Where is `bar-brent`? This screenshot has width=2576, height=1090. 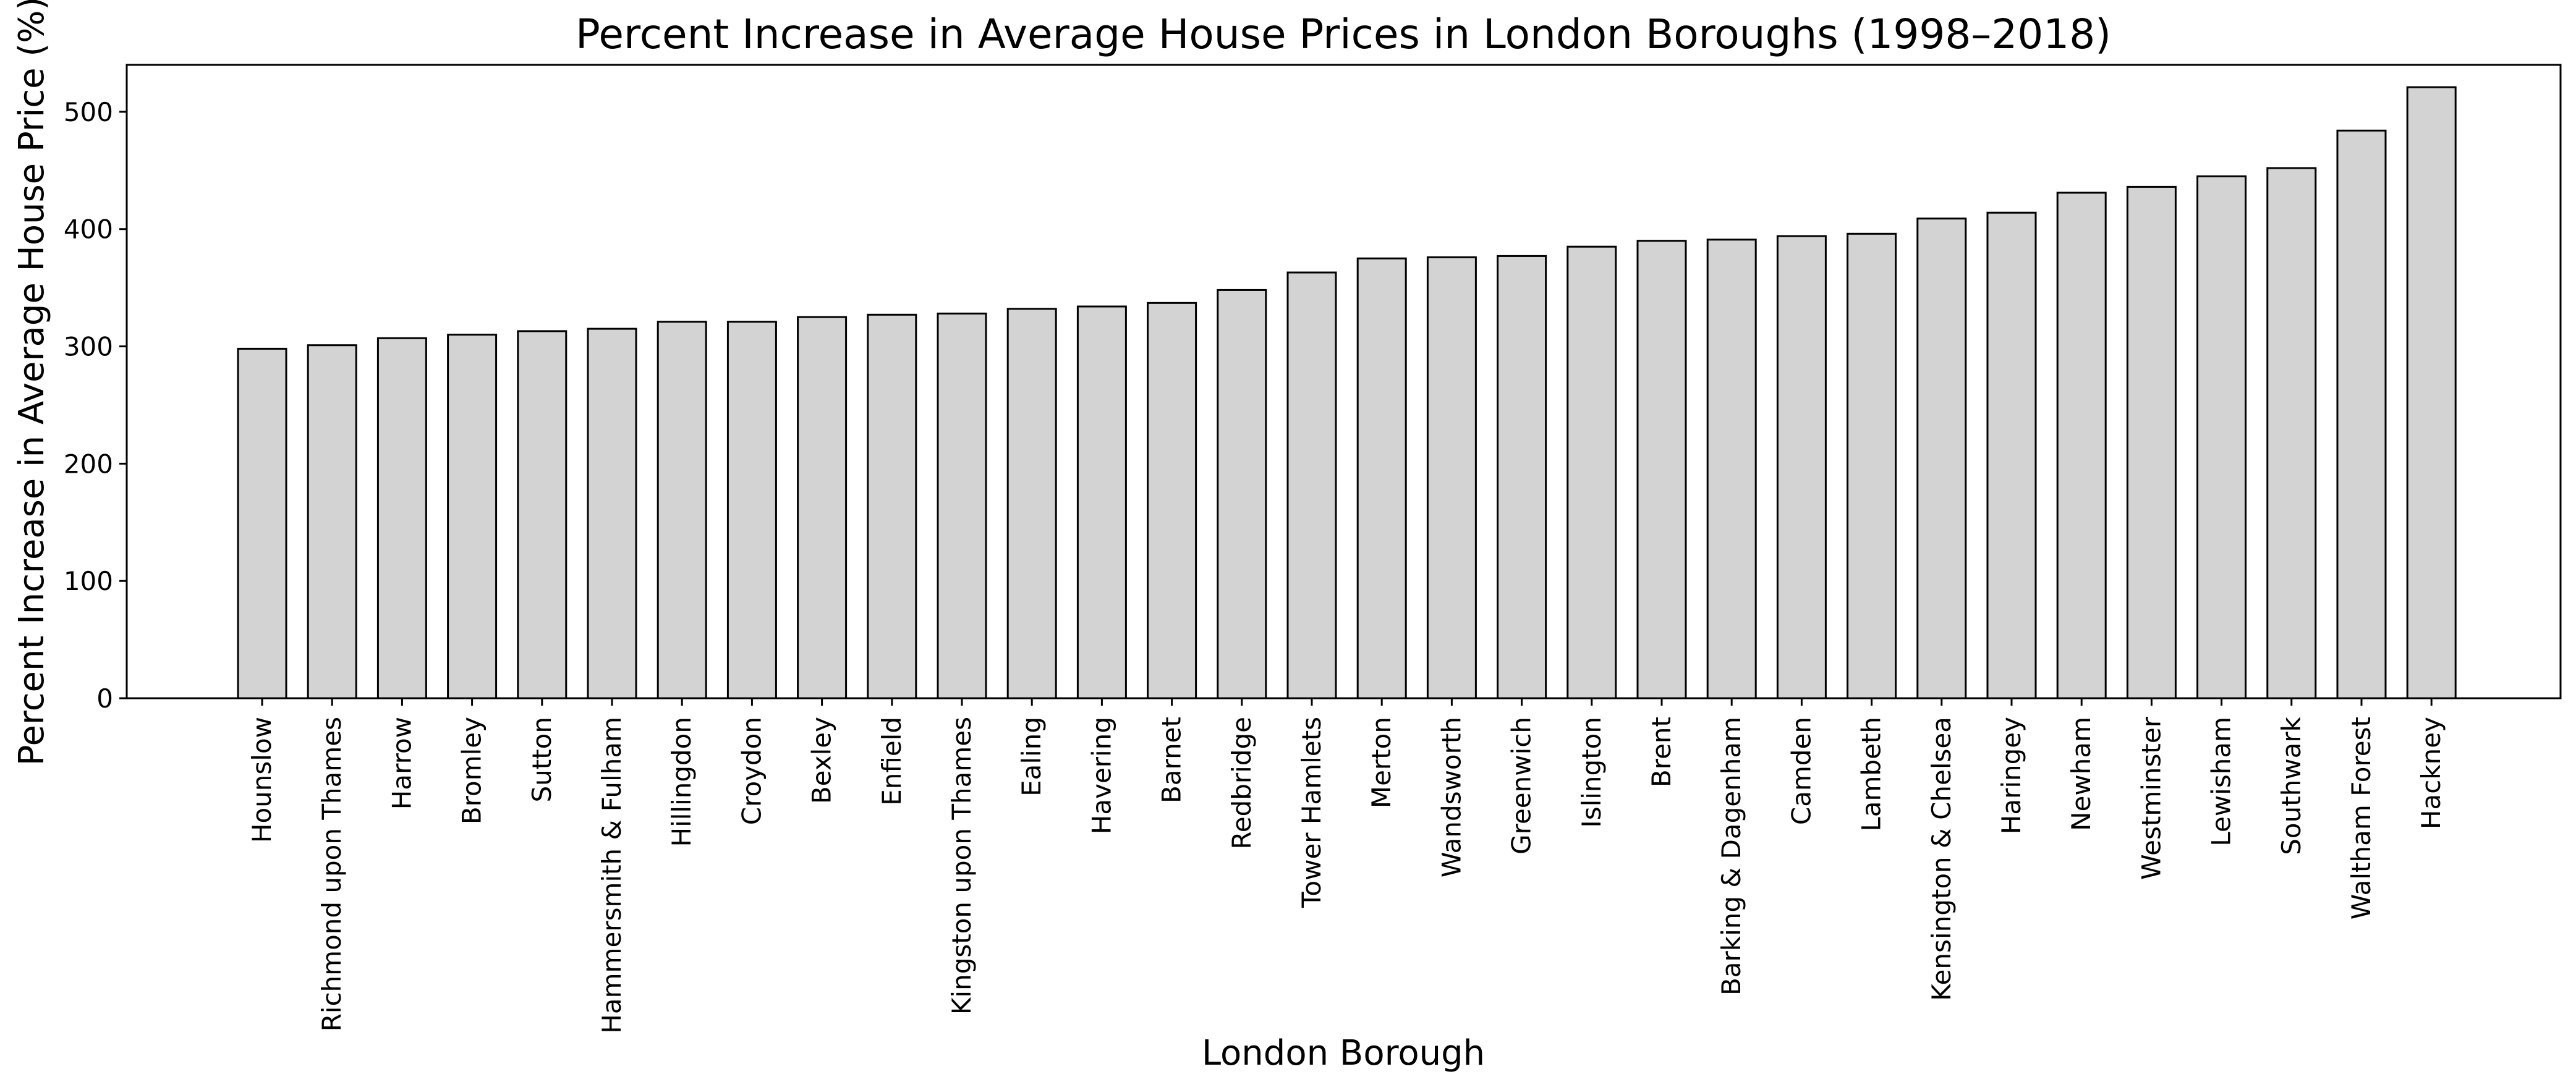 bar-brent is located at coordinates (1661, 469).